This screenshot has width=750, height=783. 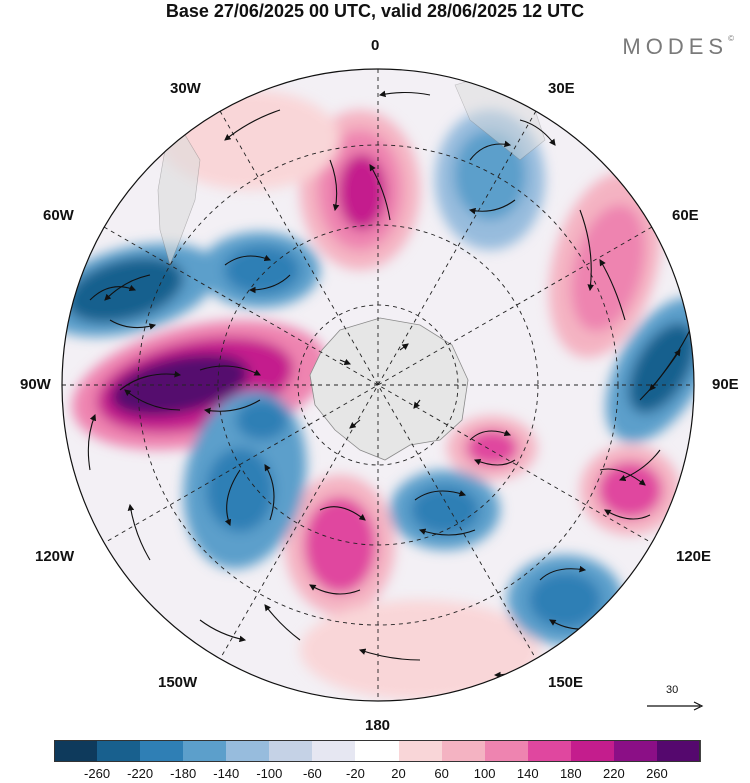 I want to click on lon-label-0: 0, so click(x=375, y=45).